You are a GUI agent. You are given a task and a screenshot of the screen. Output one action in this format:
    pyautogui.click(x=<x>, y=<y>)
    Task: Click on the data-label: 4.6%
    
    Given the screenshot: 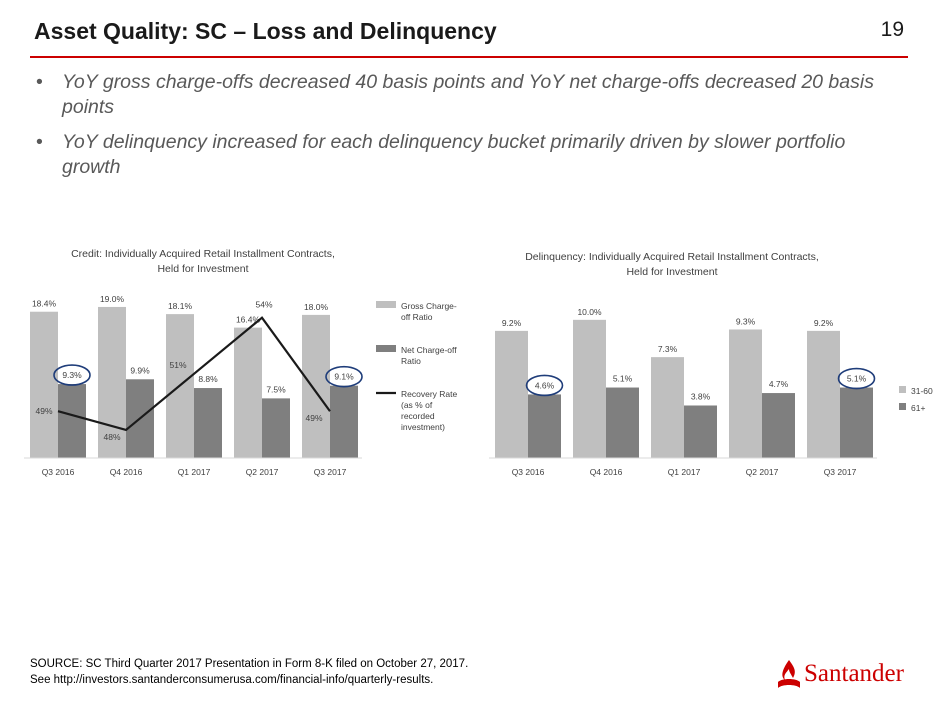 What is the action you would take?
    pyautogui.click(x=545, y=385)
    